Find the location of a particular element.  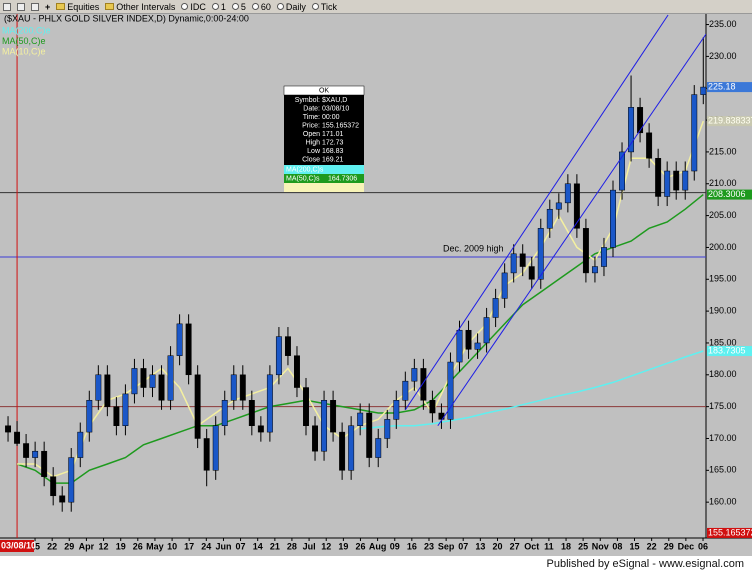

y-tick-label: 160.00 is located at coordinates (723, 502).